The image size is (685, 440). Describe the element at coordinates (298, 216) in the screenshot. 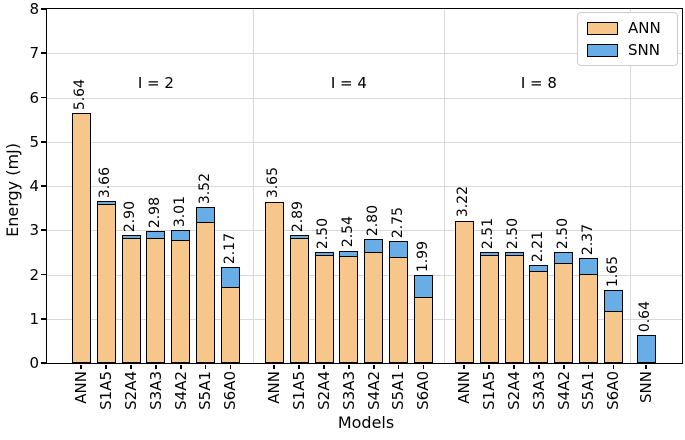

I see `bar-value-text: 2.89` at that location.